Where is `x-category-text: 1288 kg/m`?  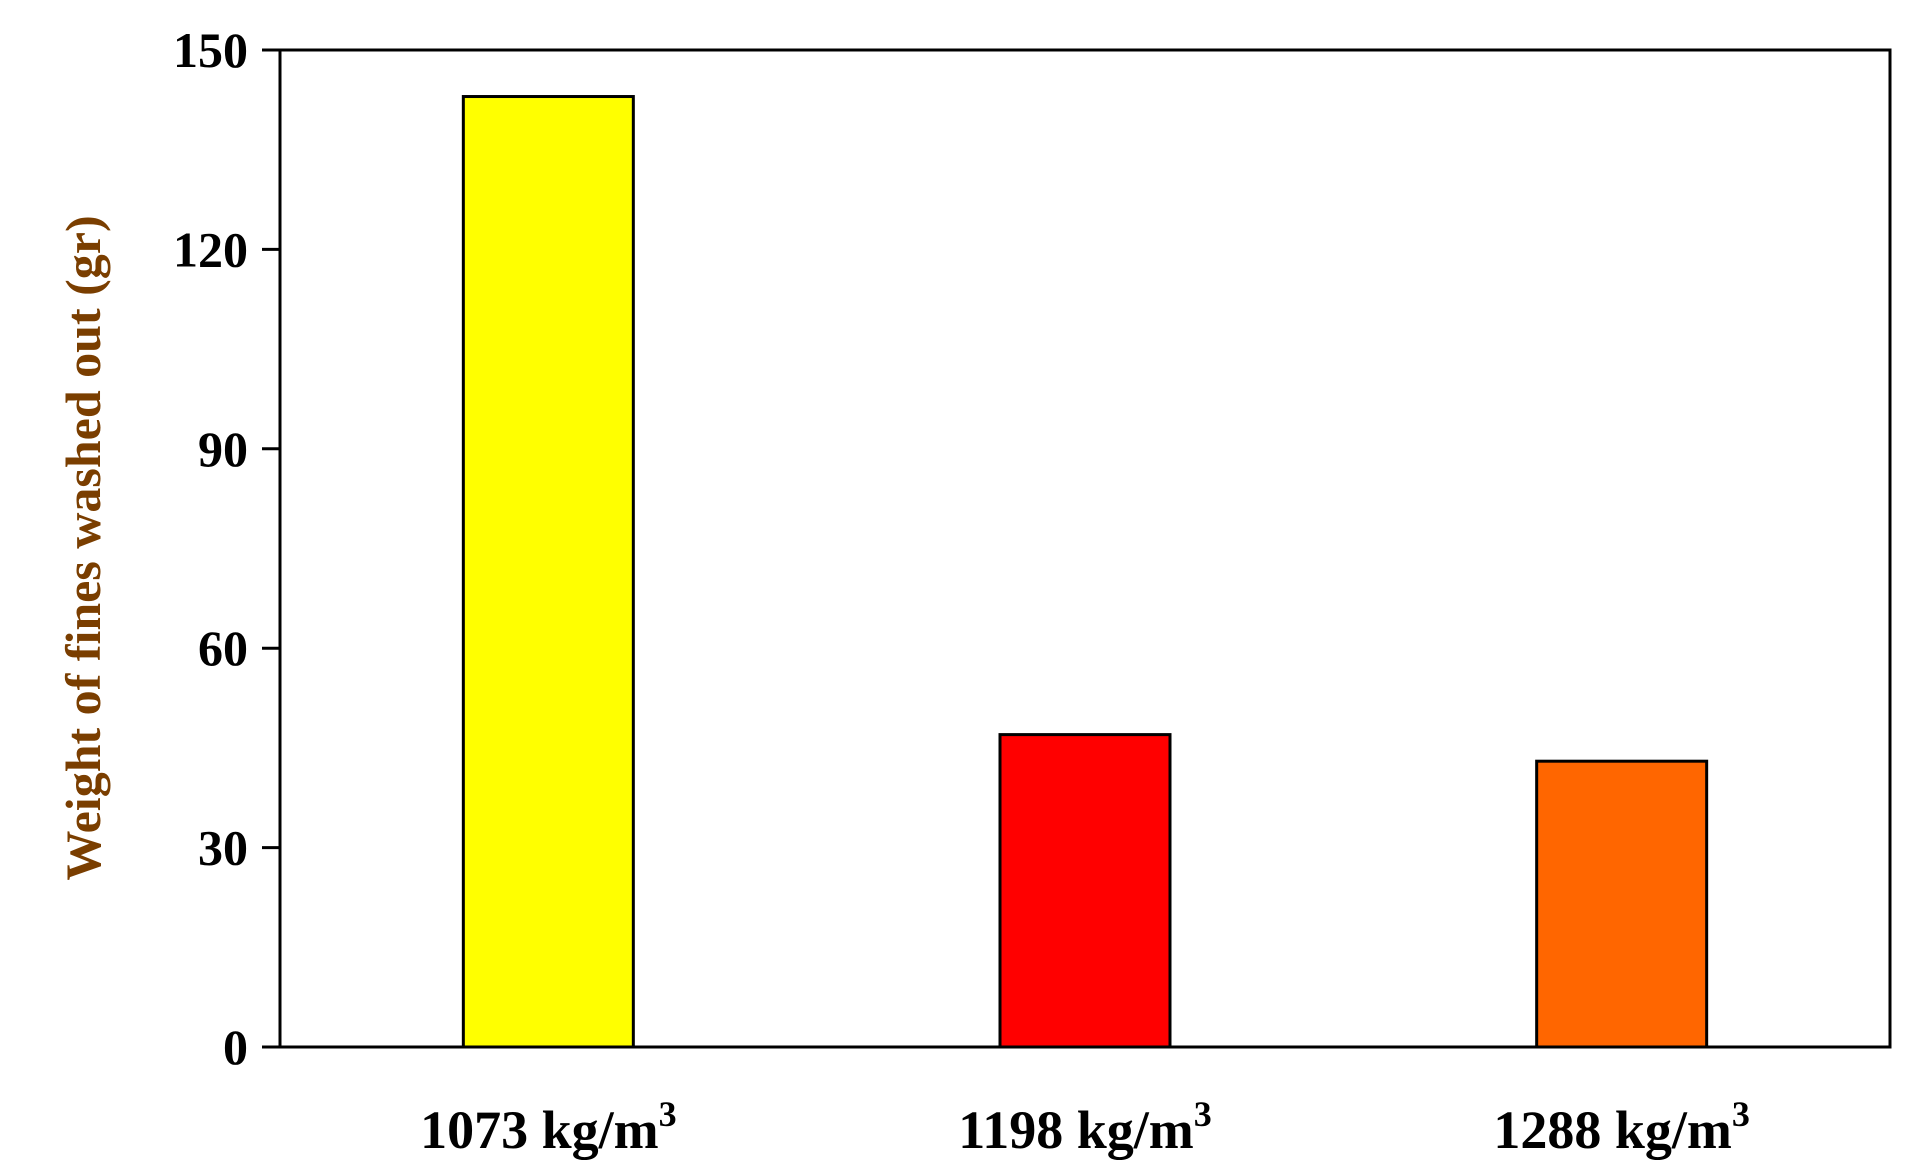
x-category-text: 1288 kg/m is located at coordinates (1612, 1130).